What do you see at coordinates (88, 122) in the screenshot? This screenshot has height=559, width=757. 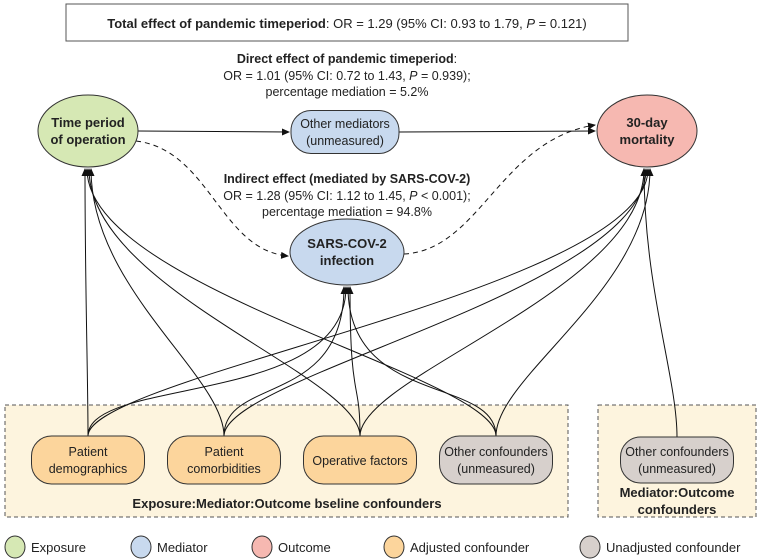 I see `node-label: Time period` at bounding box center [88, 122].